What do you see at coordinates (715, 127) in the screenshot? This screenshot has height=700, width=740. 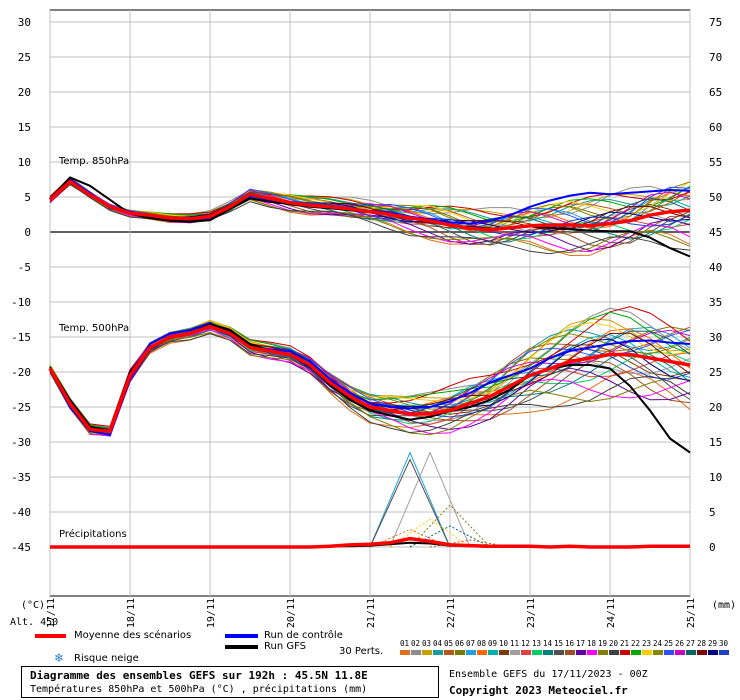 I see `right-tick-label: 60` at bounding box center [715, 127].